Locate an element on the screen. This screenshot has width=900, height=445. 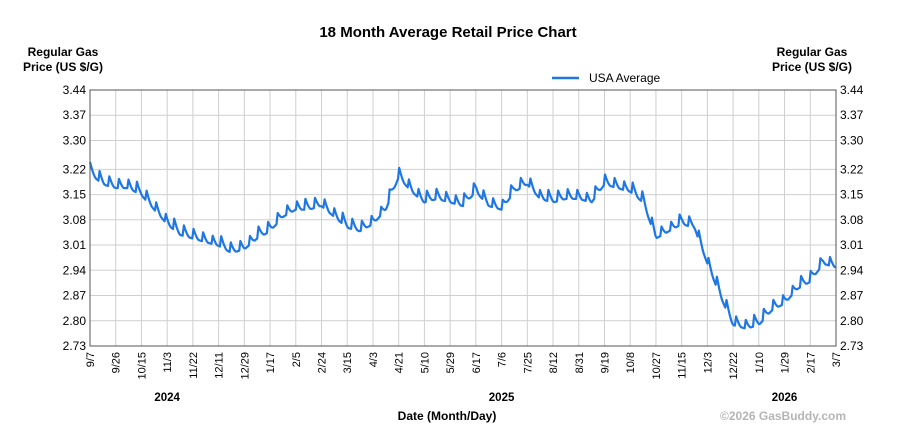
x-tick-label: 11/15 is located at coordinates (683, 365).